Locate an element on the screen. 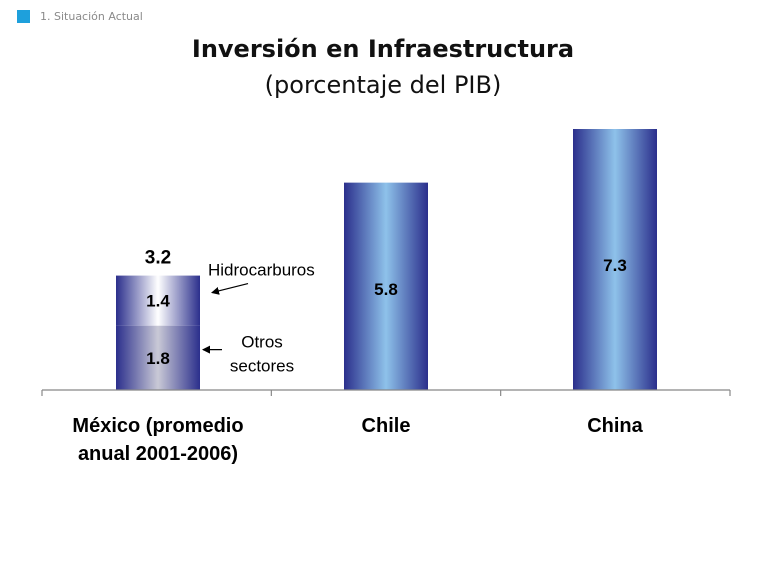 The height and width of the screenshot is (582, 766). annotation-hidrocarburos: Hidrocarburos is located at coordinates (261, 270).